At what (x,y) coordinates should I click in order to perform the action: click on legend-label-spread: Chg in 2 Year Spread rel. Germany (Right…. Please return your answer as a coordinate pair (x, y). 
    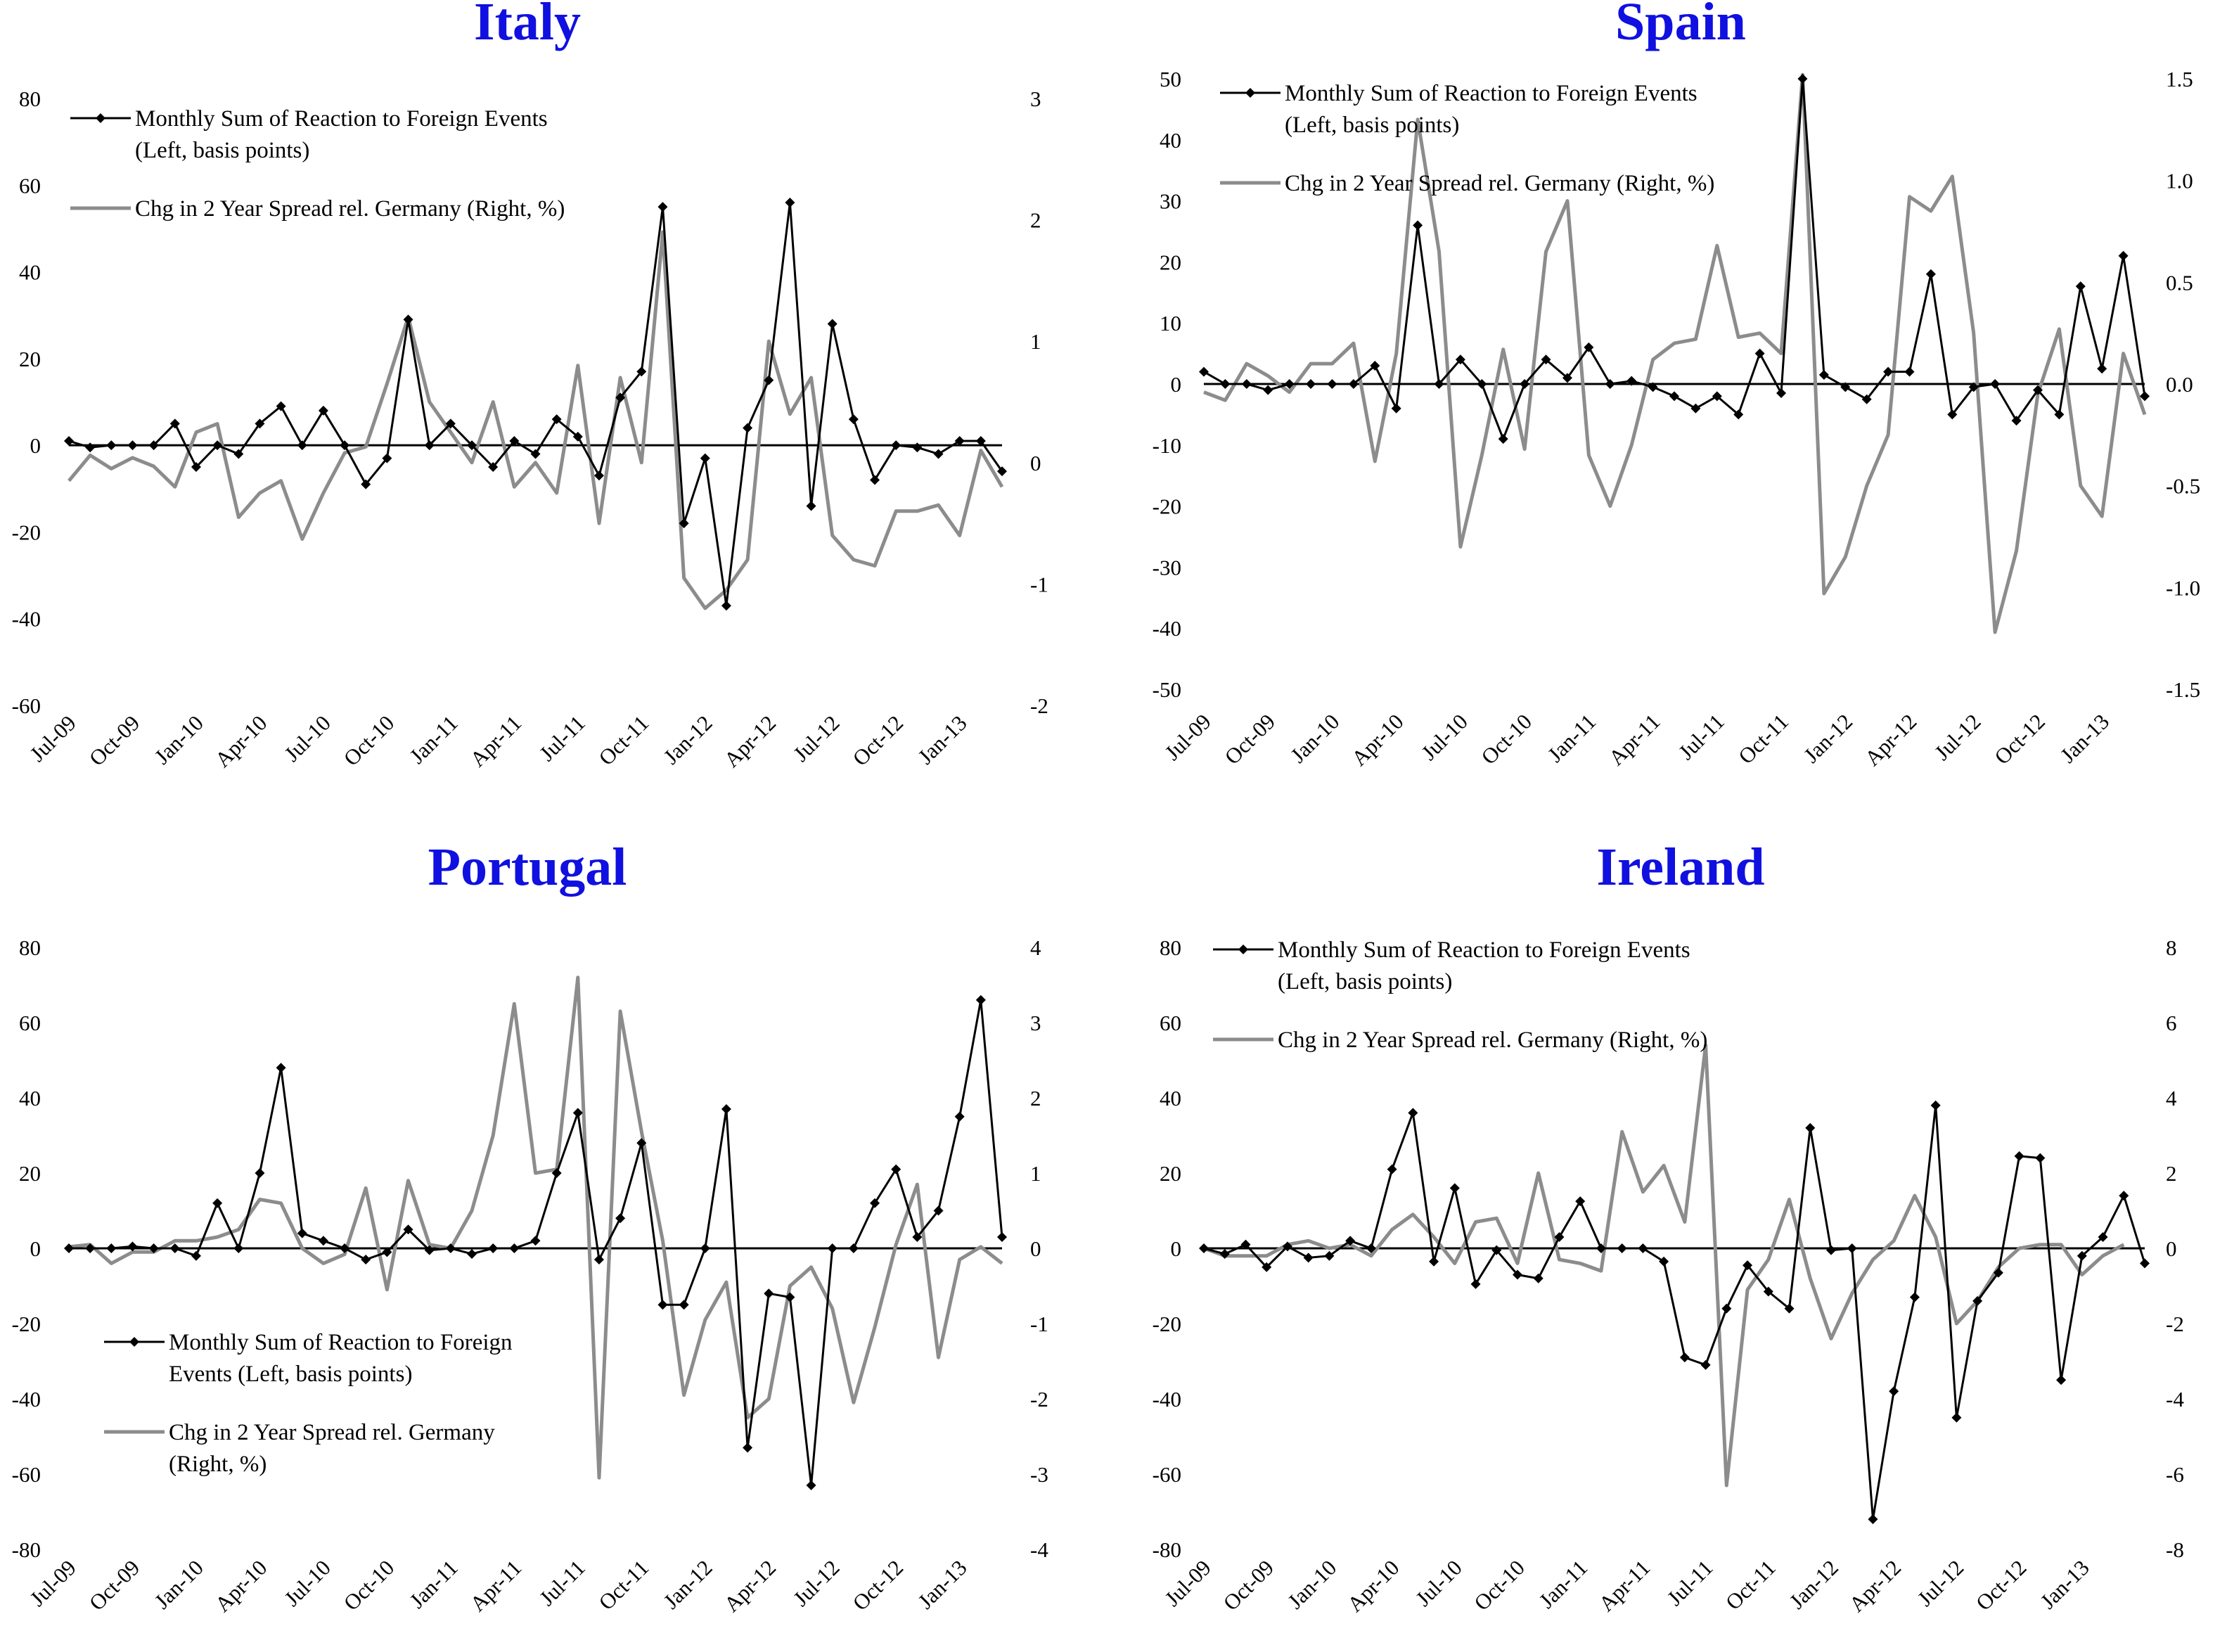
    Looking at the image, I should click on (1492, 1040).